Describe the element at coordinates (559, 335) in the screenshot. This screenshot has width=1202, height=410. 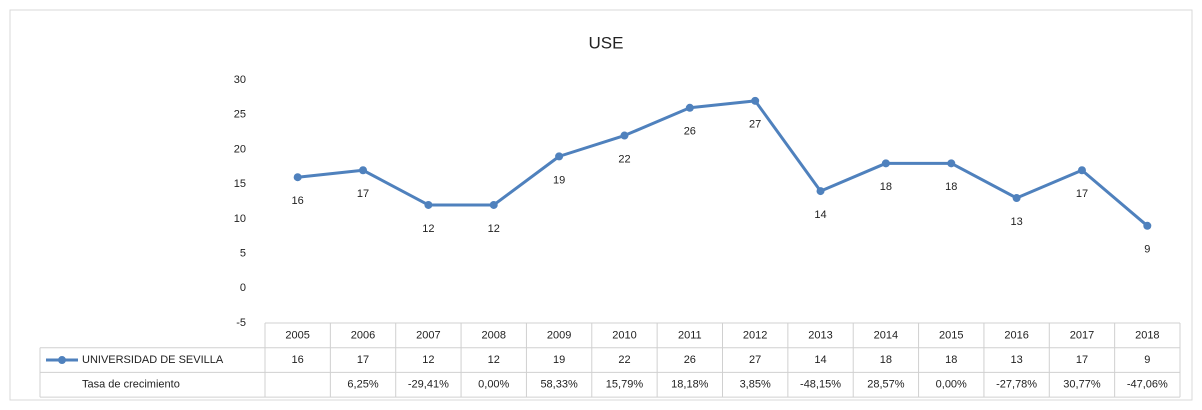
I see `x-tick-label: 2009` at that location.